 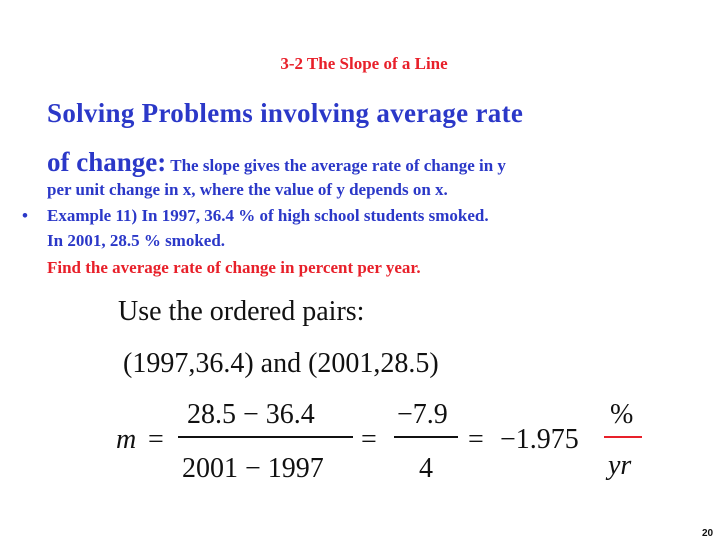 I want to click on result-value: −1.975, so click(x=539, y=439).